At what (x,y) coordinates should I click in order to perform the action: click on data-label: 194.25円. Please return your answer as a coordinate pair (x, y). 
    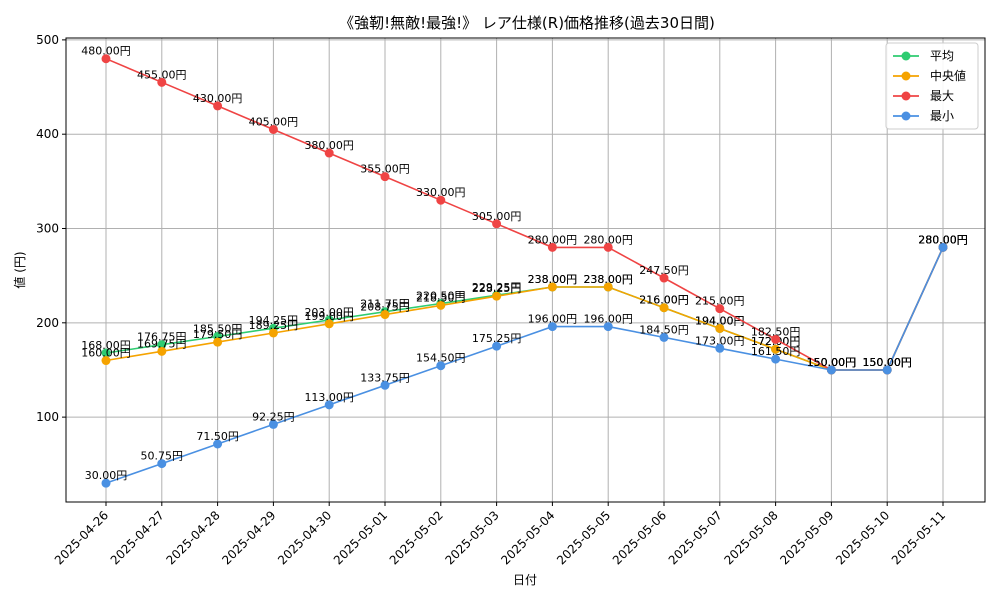
    Looking at the image, I should click on (274, 320).